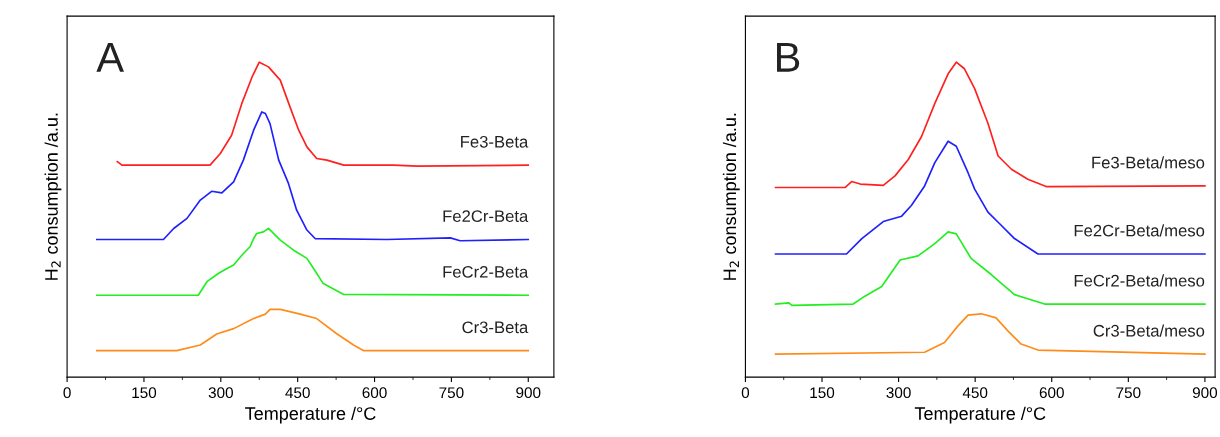 The image size is (1220, 437). Describe the element at coordinates (486, 271) in the screenshot. I see `series-label: FeCr2-Beta` at that location.